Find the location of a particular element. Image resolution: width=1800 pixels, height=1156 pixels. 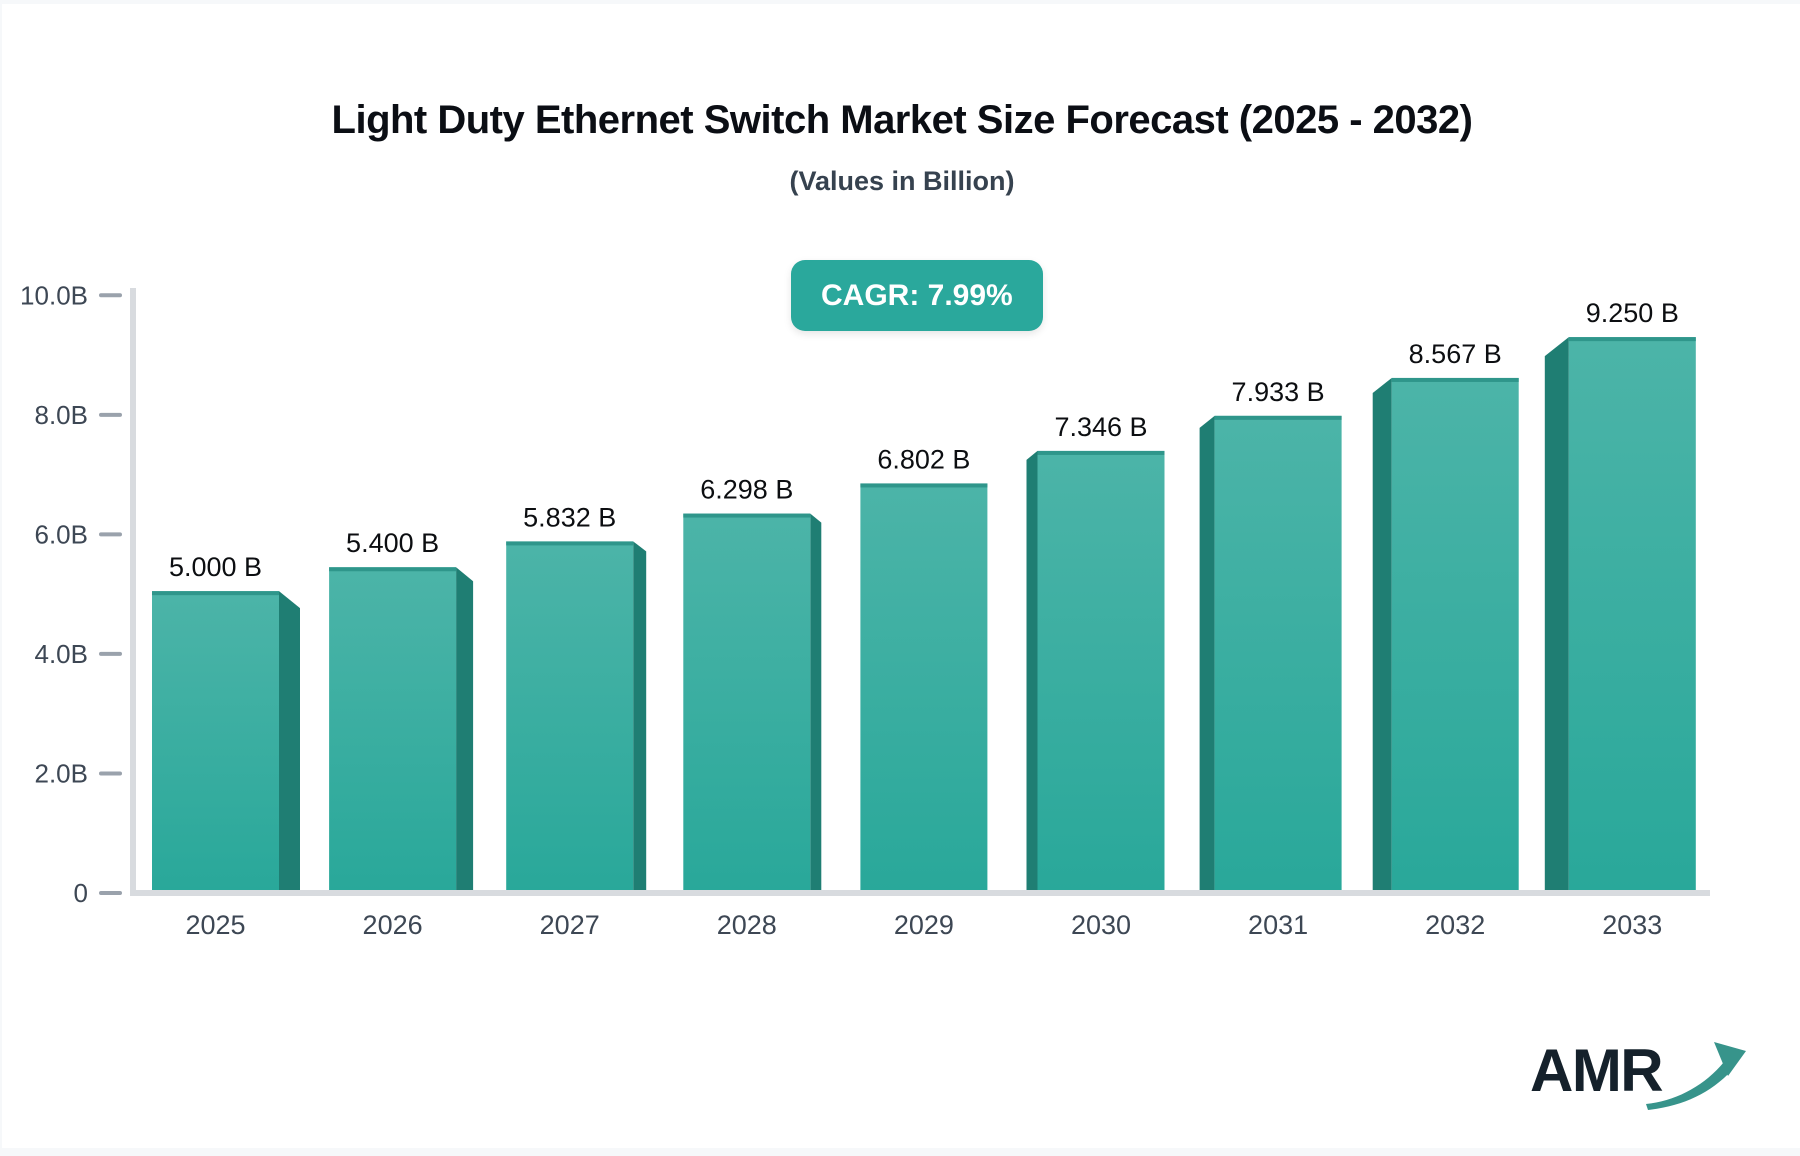

x-category-label: 2025 is located at coordinates (215, 925).